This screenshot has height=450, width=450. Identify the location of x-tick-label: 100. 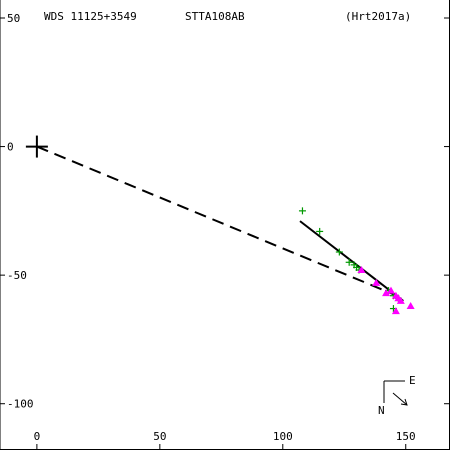
(283, 436).